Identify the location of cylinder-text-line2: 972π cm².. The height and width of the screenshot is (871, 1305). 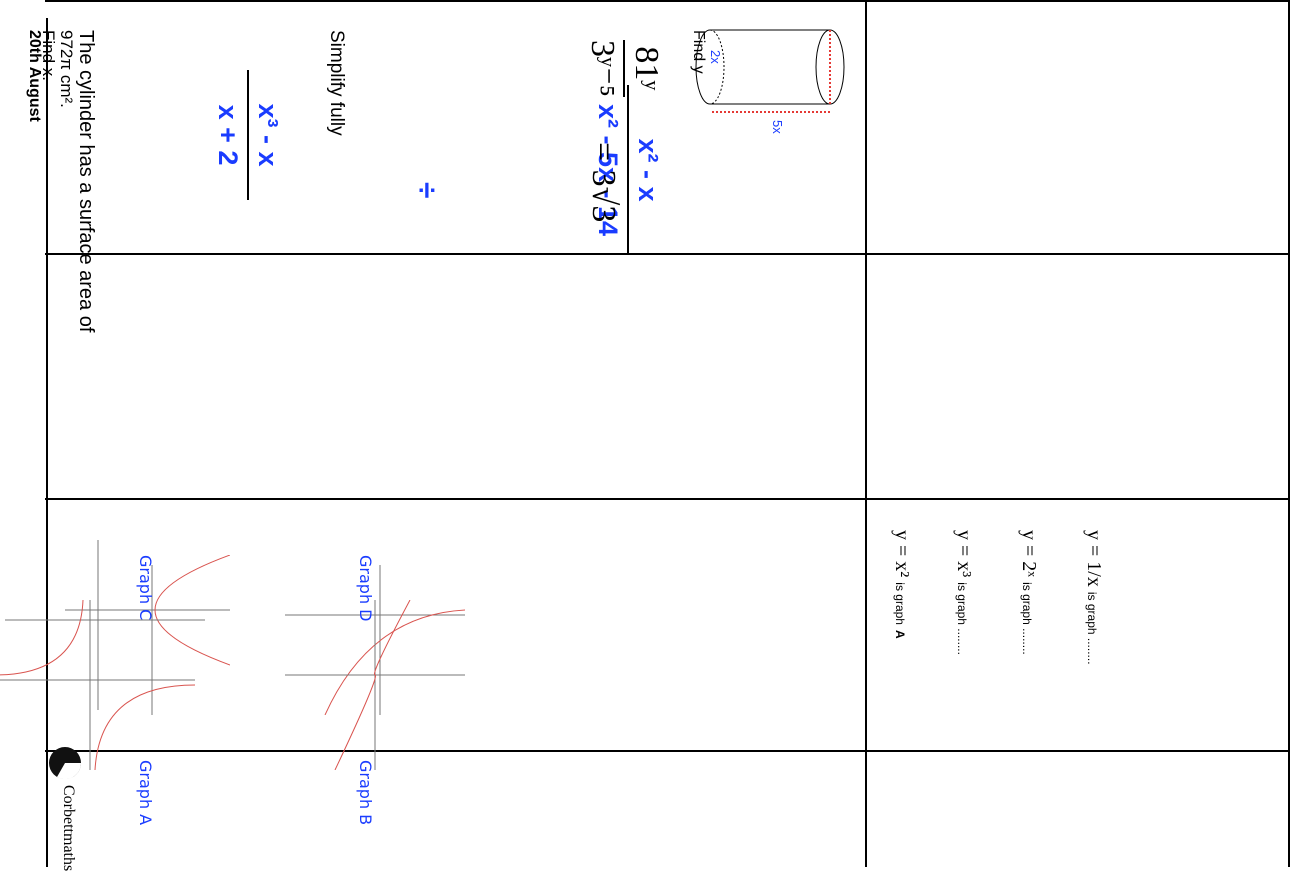
(66, 69).